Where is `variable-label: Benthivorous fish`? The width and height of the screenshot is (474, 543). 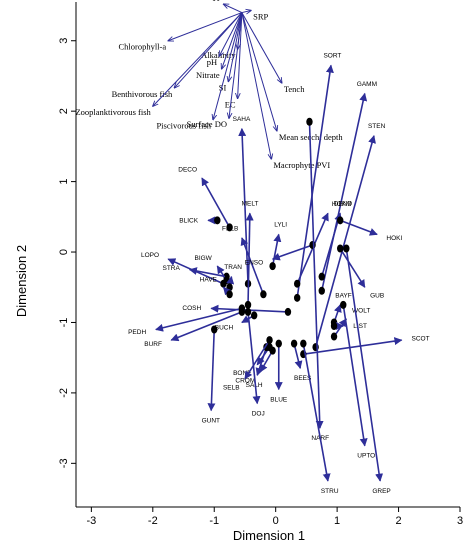 variable-label: Benthivorous fish is located at coordinates (142, 94).